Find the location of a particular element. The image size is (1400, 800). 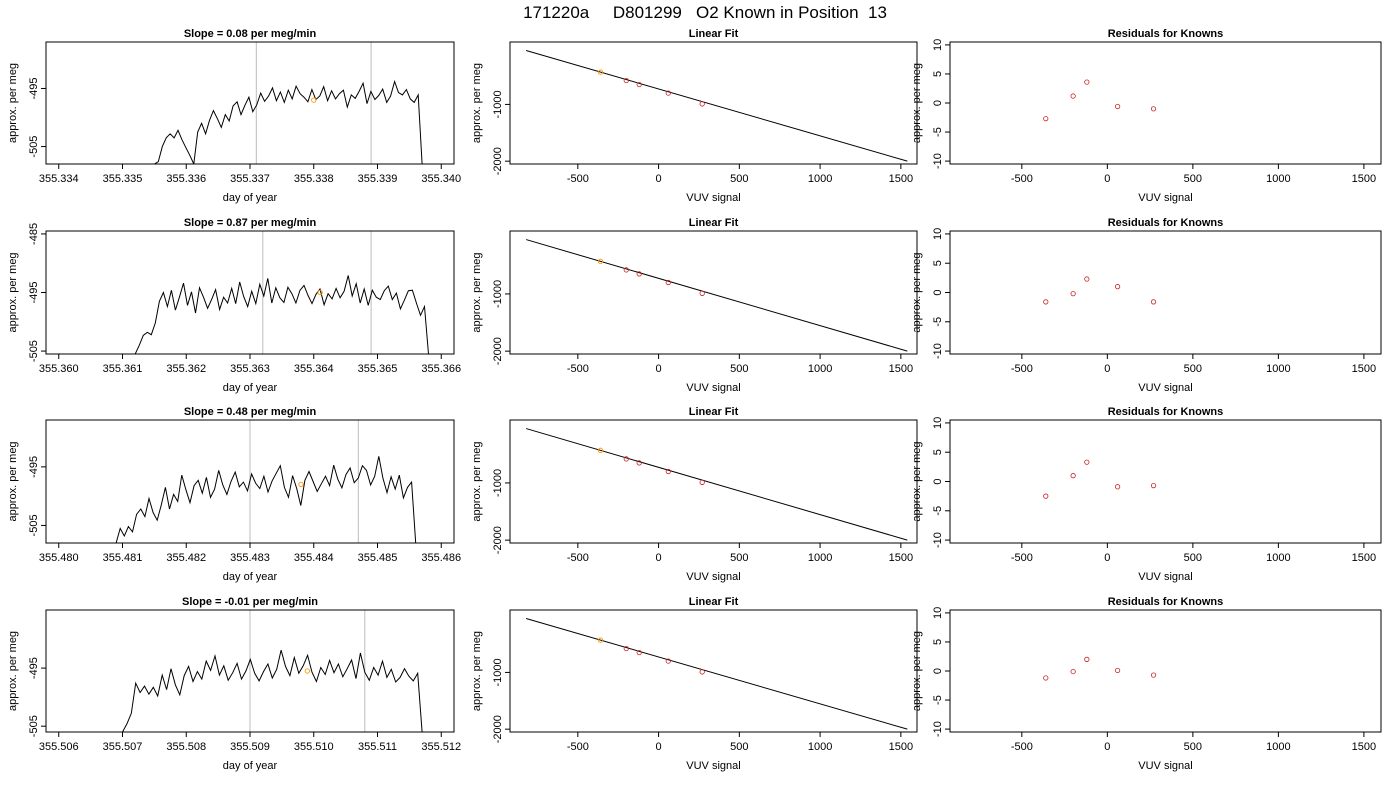

chart-6-xtick-label-0: 355.480 is located at coordinates (59, 558).